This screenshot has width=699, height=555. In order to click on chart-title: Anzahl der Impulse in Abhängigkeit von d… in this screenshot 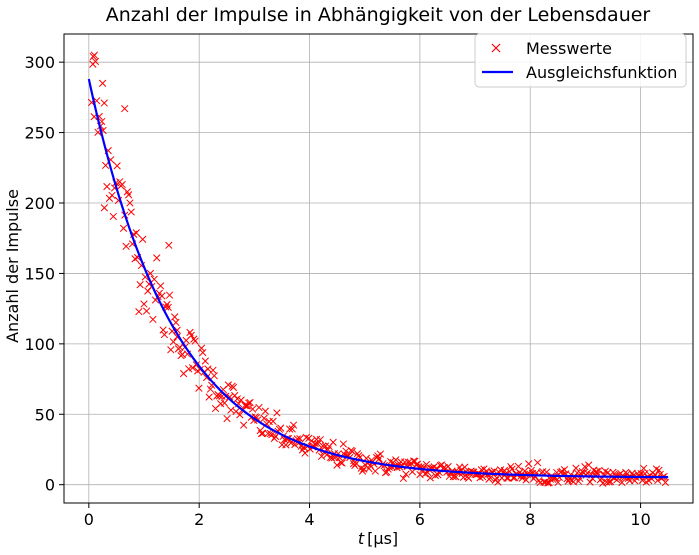, I will do `click(378, 15)`.